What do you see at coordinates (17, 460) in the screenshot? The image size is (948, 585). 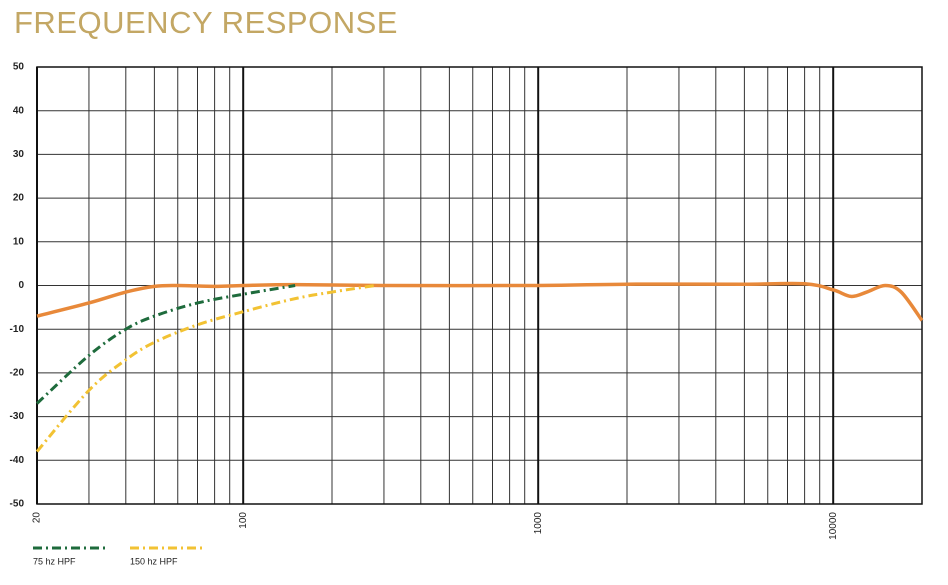 I see `y-tick-label: -40` at bounding box center [17, 460].